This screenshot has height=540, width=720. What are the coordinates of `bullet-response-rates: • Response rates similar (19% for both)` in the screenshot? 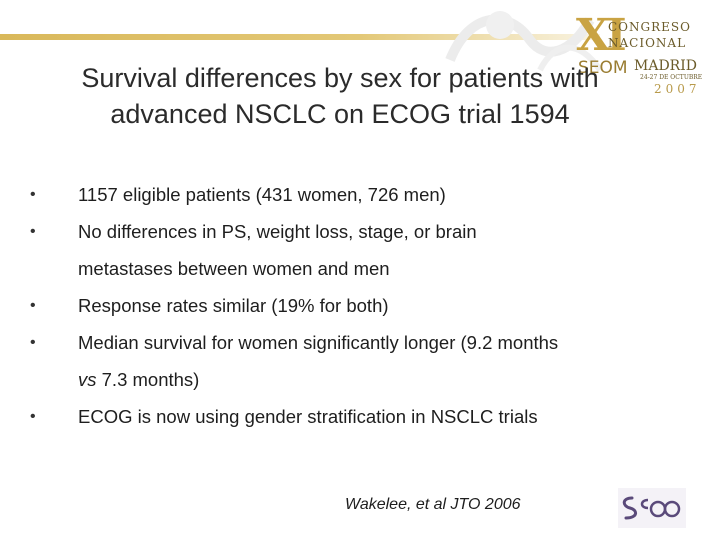 It's located at (350, 305).